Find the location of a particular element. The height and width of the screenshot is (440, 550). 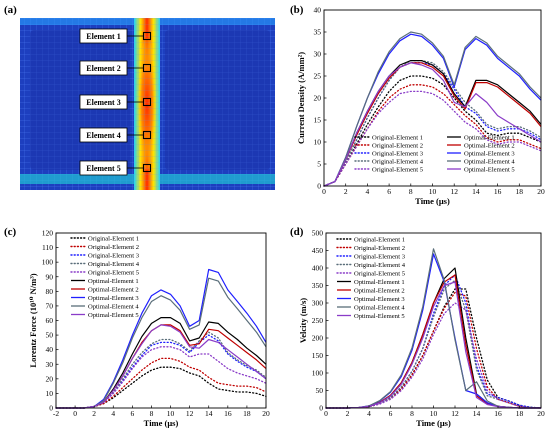

y-tick-label: 110 is located at coordinates (47, 247).